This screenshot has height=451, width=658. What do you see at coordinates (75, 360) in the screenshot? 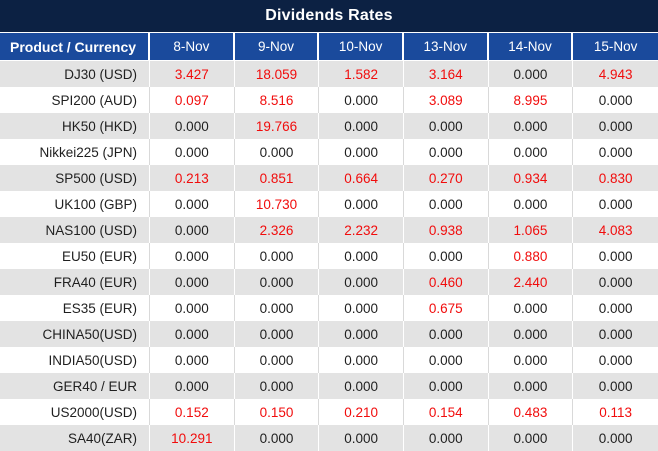
I see `product-cell: INDIA50(USD)` at bounding box center [75, 360].